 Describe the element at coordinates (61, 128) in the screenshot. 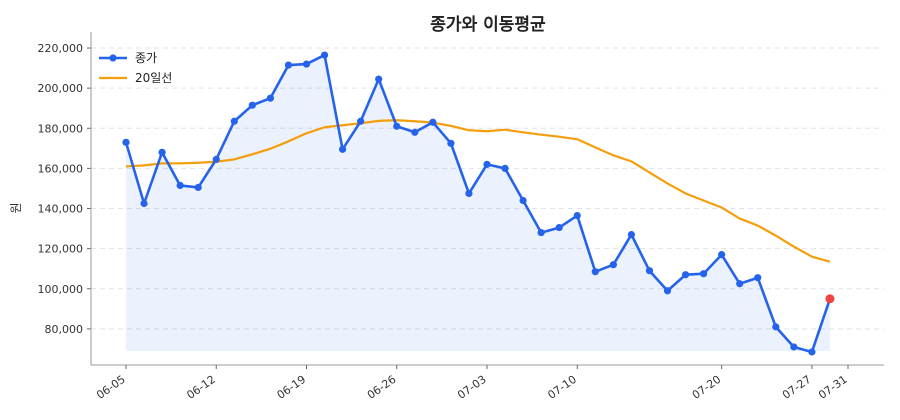

I see `y-tick-label: 180,000` at that location.